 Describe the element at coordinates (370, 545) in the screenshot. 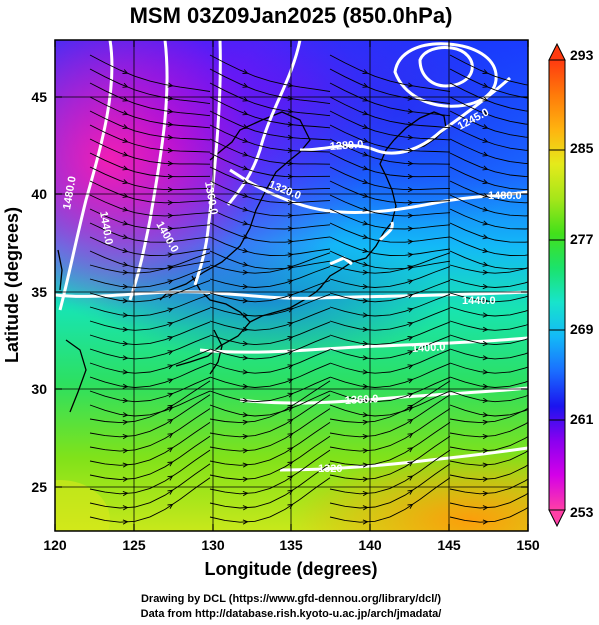

I see `x-tick-label: 140` at that location.